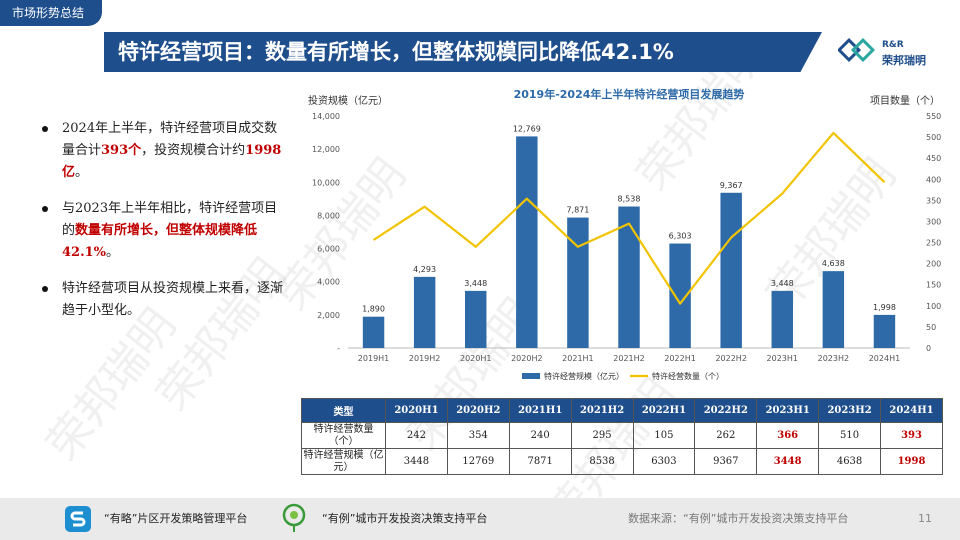 The image size is (960, 540). Describe the element at coordinates (933, 306) in the screenshot. I see `right-tick-label: 100` at that location.